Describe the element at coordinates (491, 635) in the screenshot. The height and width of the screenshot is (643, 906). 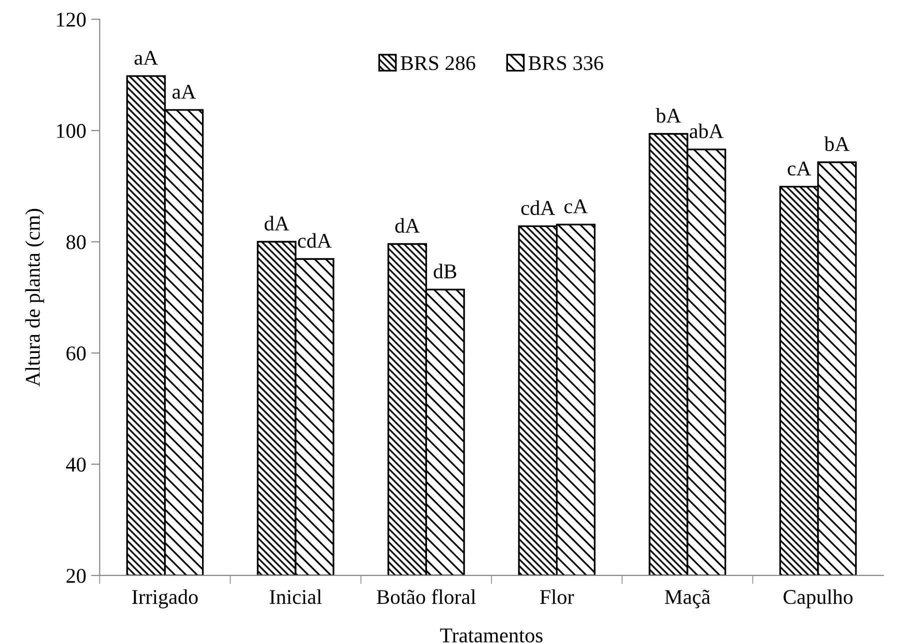
I see `x-axis-title: Tratamentos` at that location.